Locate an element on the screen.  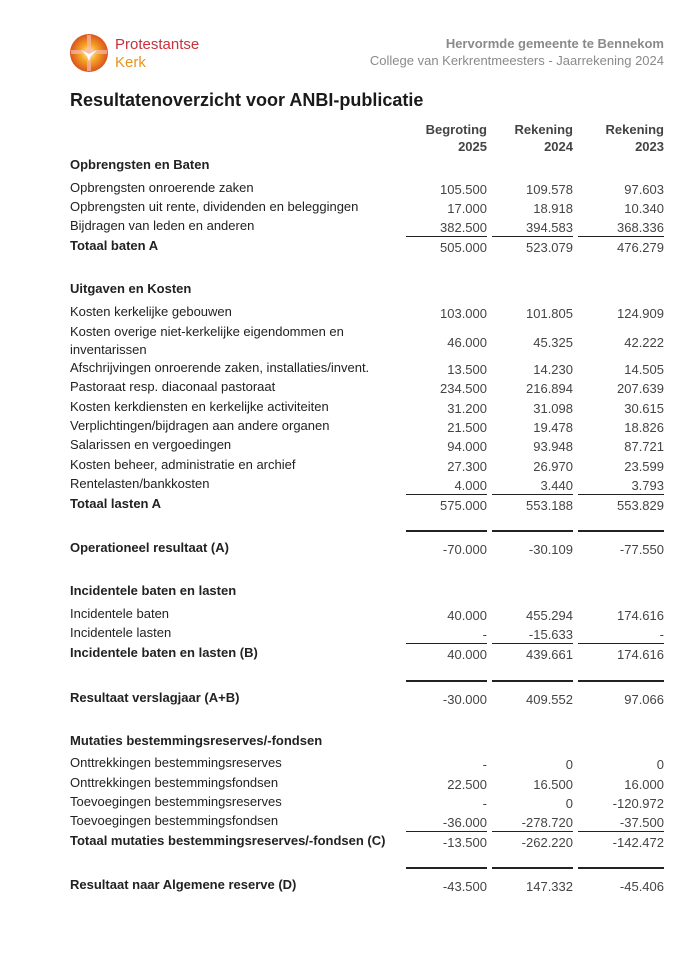
row-value: 94.000 is located at coordinates (467, 446).